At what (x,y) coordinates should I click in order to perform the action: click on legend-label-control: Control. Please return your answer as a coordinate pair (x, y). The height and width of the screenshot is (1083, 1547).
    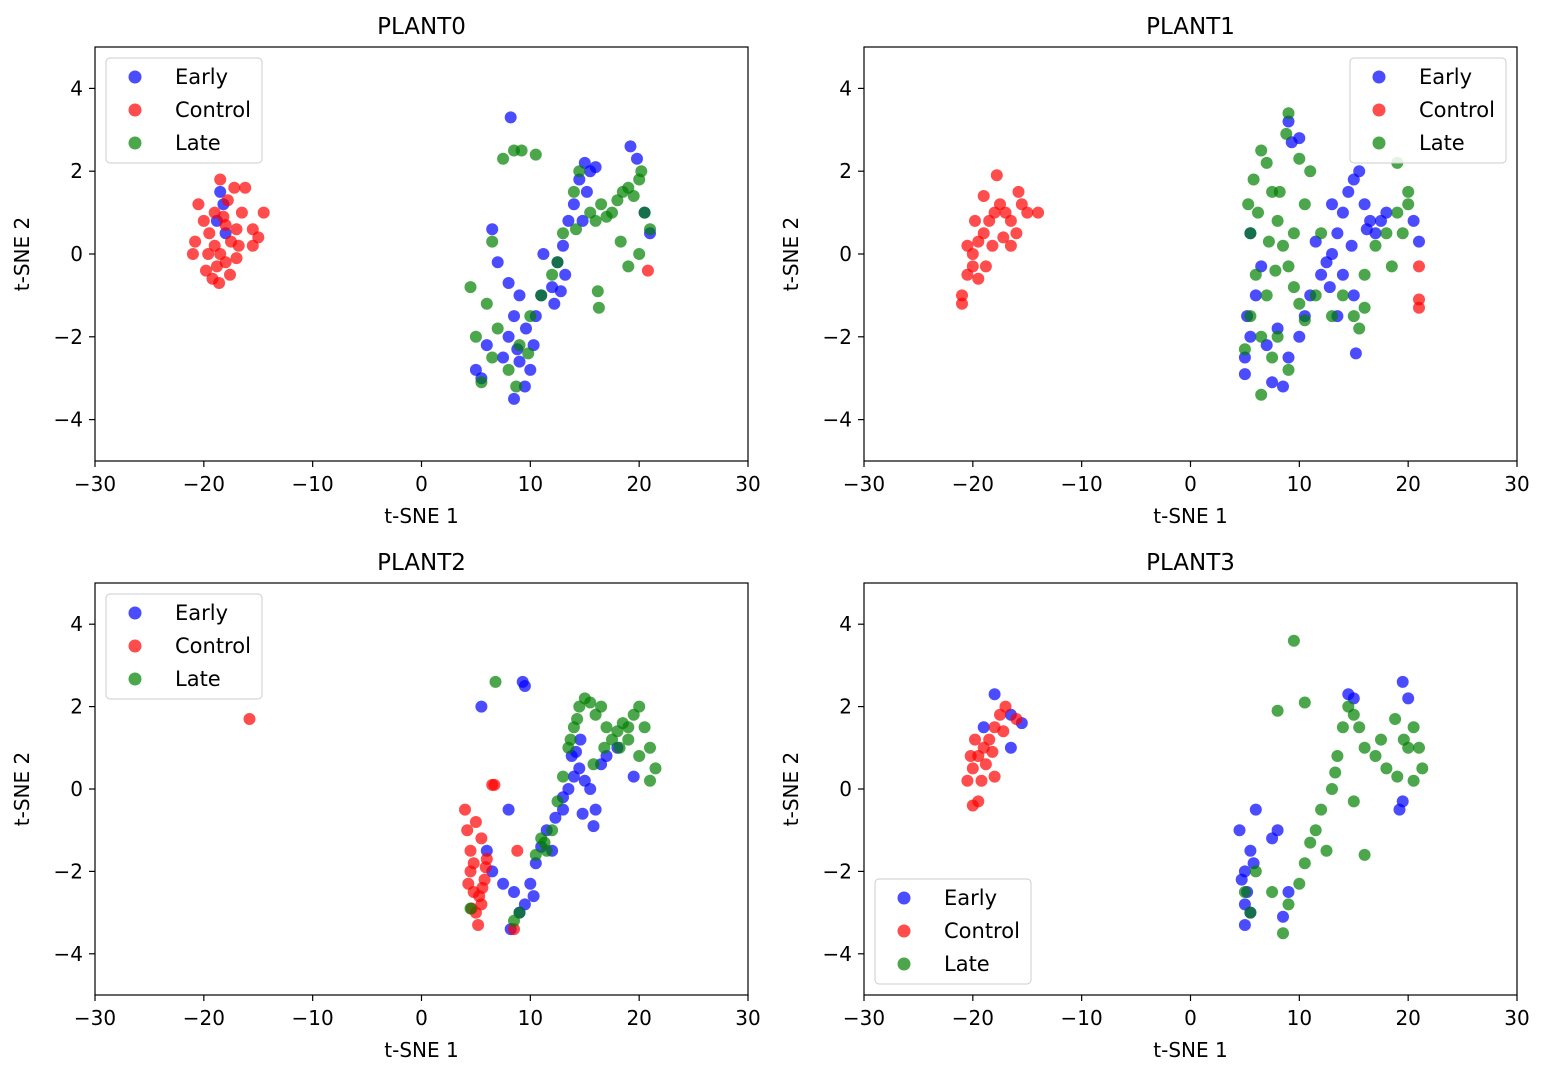
    Looking at the image, I should click on (982, 931).